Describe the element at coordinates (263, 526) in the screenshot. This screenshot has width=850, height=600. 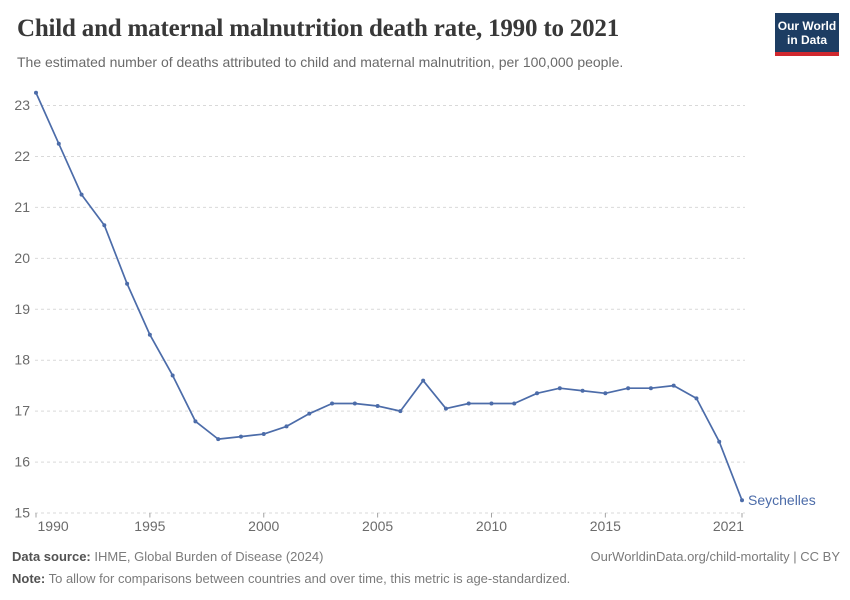
I see `x-axis-label: 2000` at that location.